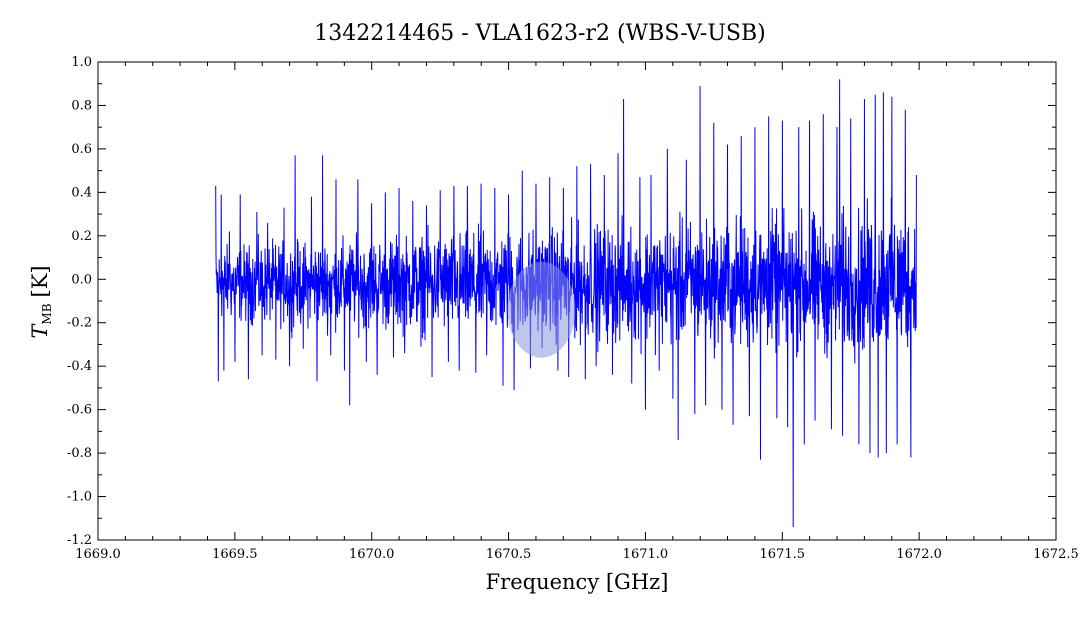 Image resolution: width=1080 pixels, height=618 pixels. Describe the element at coordinates (577, 582) in the screenshot. I see `x-axis-label: Frequency [GHz]` at that location.